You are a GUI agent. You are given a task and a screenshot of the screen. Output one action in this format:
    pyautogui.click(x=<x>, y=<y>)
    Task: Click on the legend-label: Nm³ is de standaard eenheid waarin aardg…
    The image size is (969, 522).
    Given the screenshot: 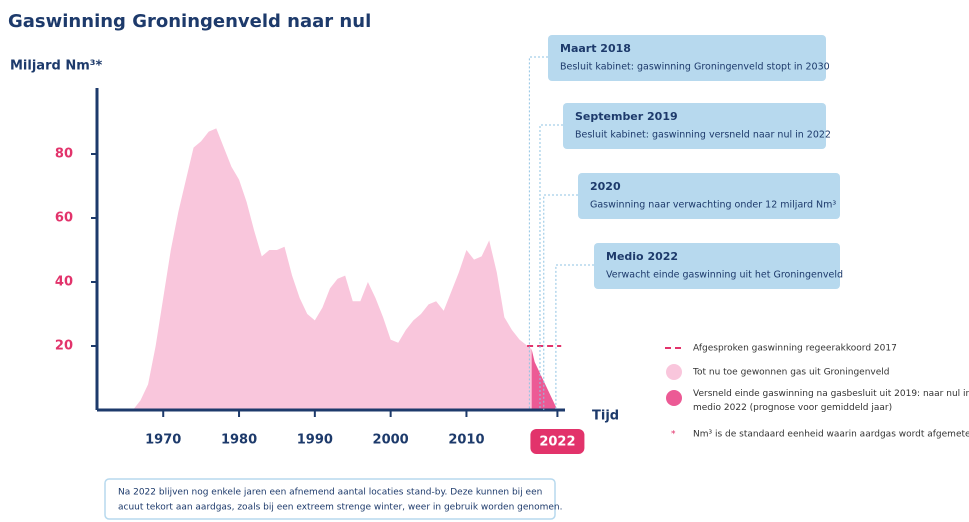 What is the action you would take?
    pyautogui.click(x=831, y=435)
    